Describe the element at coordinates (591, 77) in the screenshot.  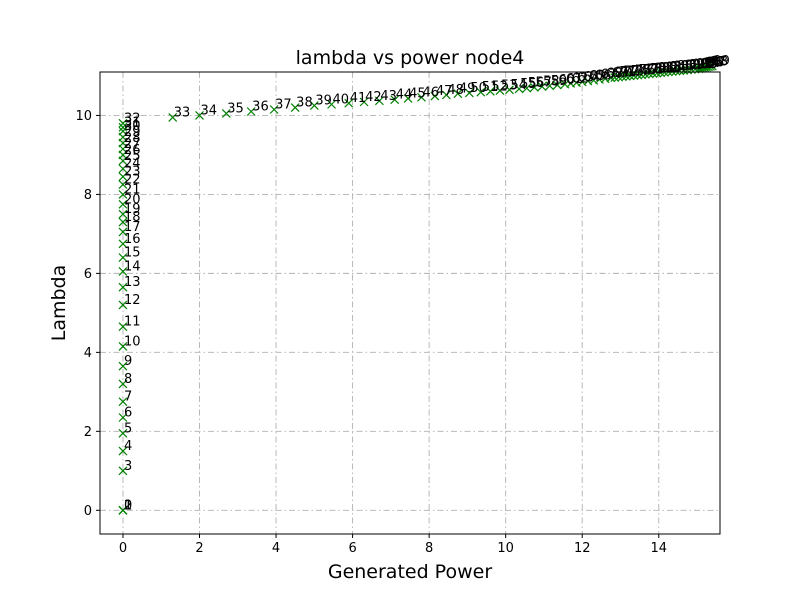
I see `point-label: 64` at that location.